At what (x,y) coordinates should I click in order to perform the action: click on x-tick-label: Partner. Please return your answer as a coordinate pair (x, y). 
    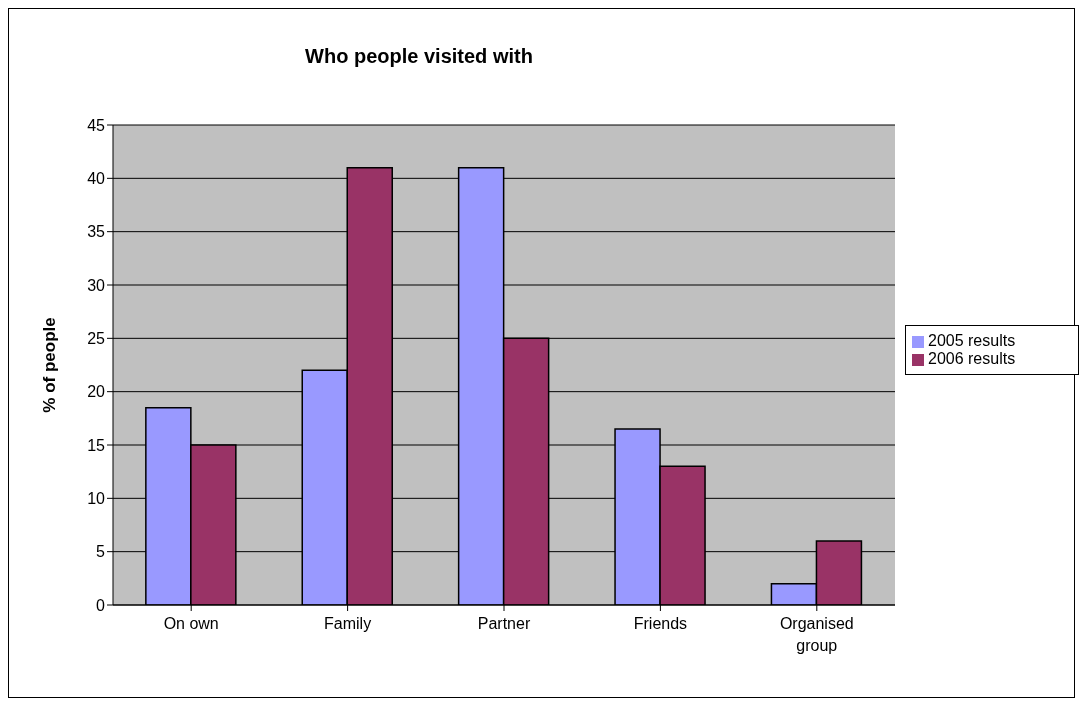
    Looking at the image, I should click on (504, 623).